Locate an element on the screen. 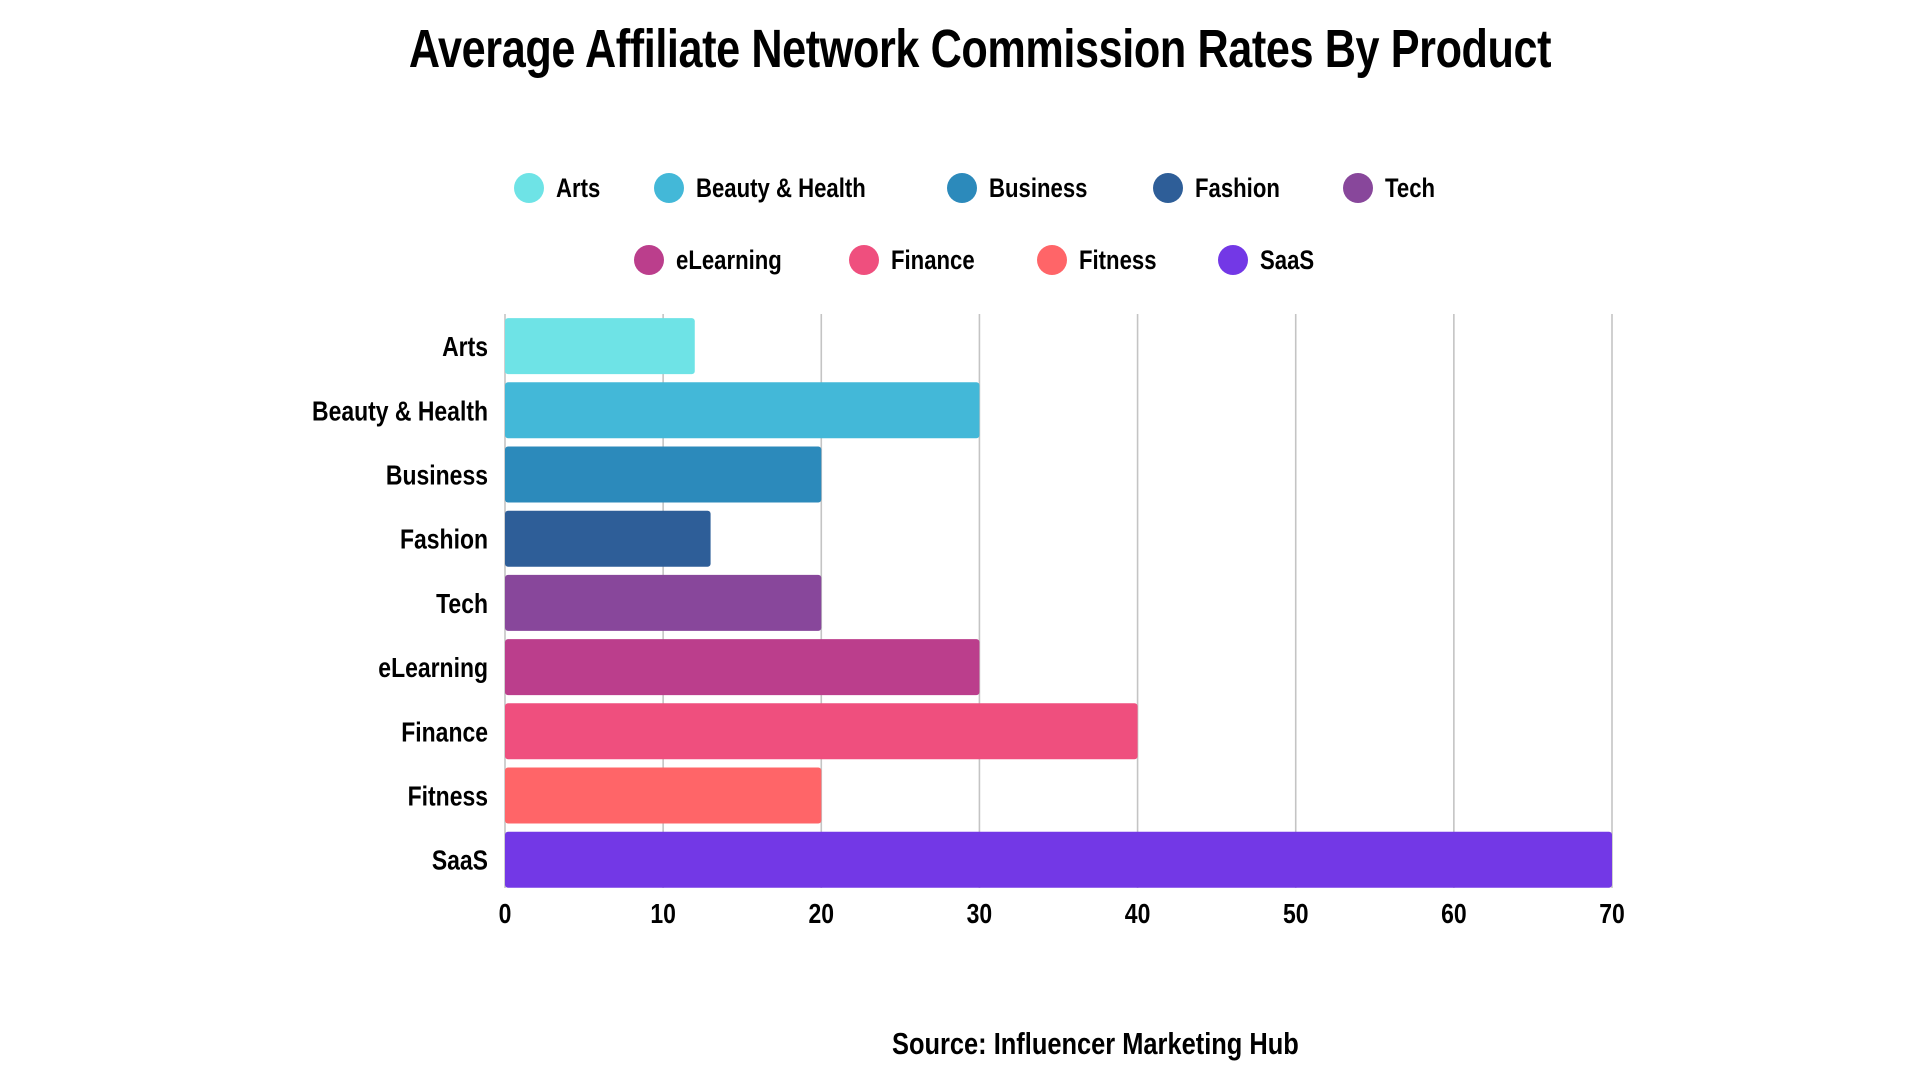 This screenshot has width=1920, height=1080. y-tick-label: Tech is located at coordinates (462, 604).